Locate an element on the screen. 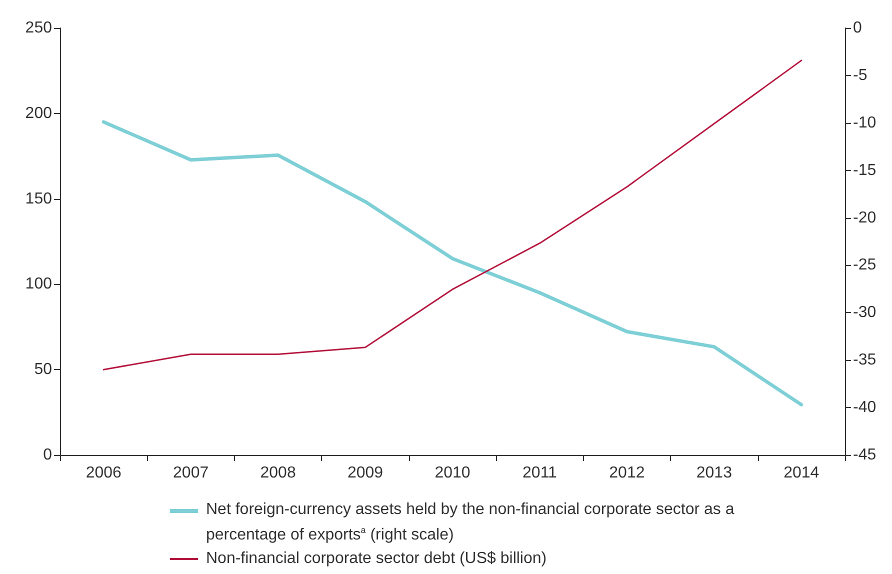 Image resolution: width=892 pixels, height=574 pixels. y2-tick-label: -40 is located at coordinates (864, 407).